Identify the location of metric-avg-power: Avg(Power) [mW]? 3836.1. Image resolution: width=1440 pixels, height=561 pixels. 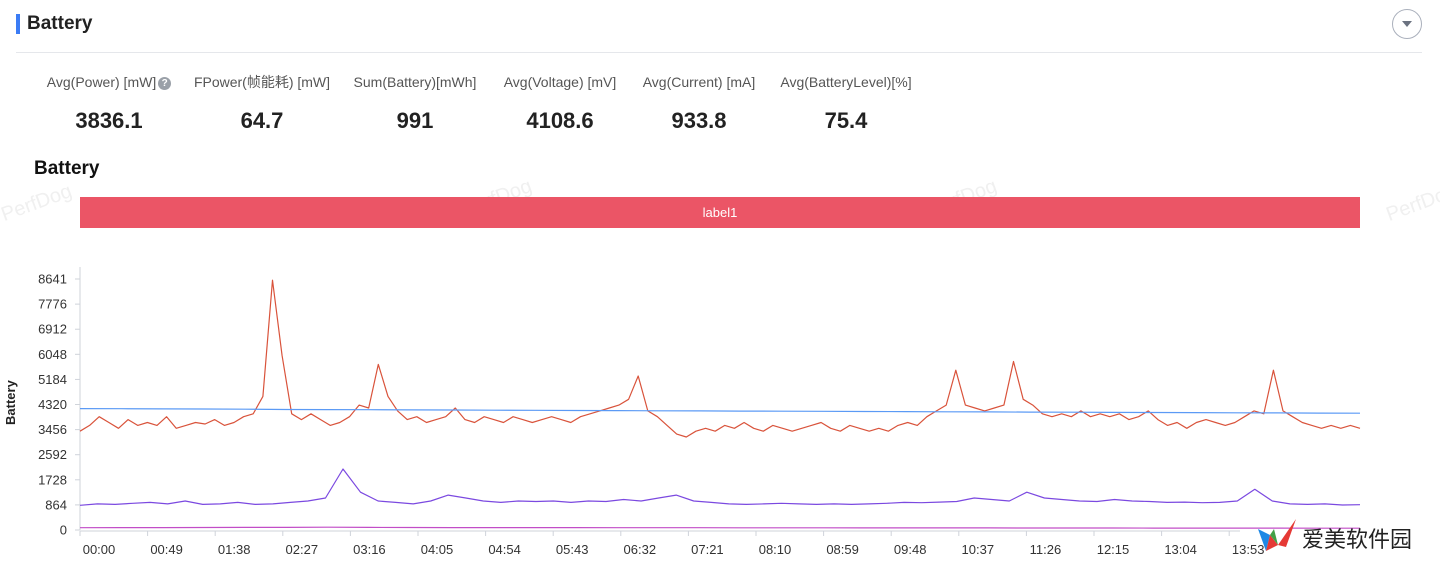
(109, 103).